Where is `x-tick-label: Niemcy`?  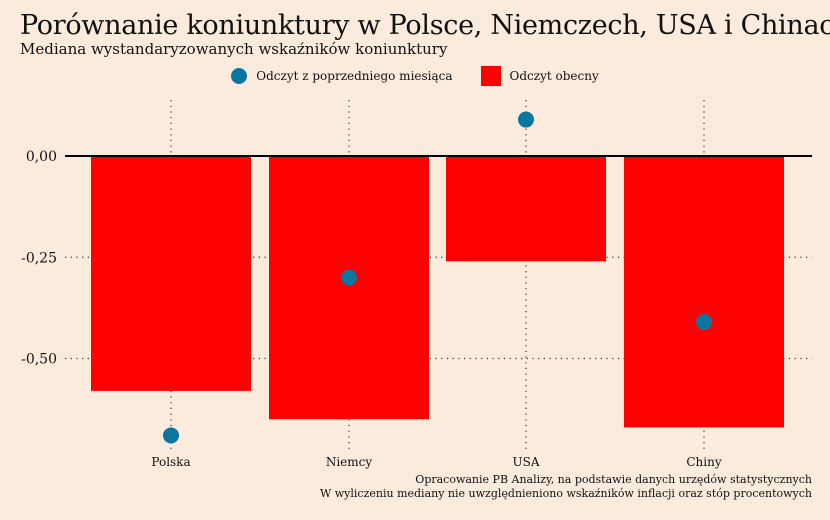
x-tick-label: Niemcy is located at coordinates (349, 462).